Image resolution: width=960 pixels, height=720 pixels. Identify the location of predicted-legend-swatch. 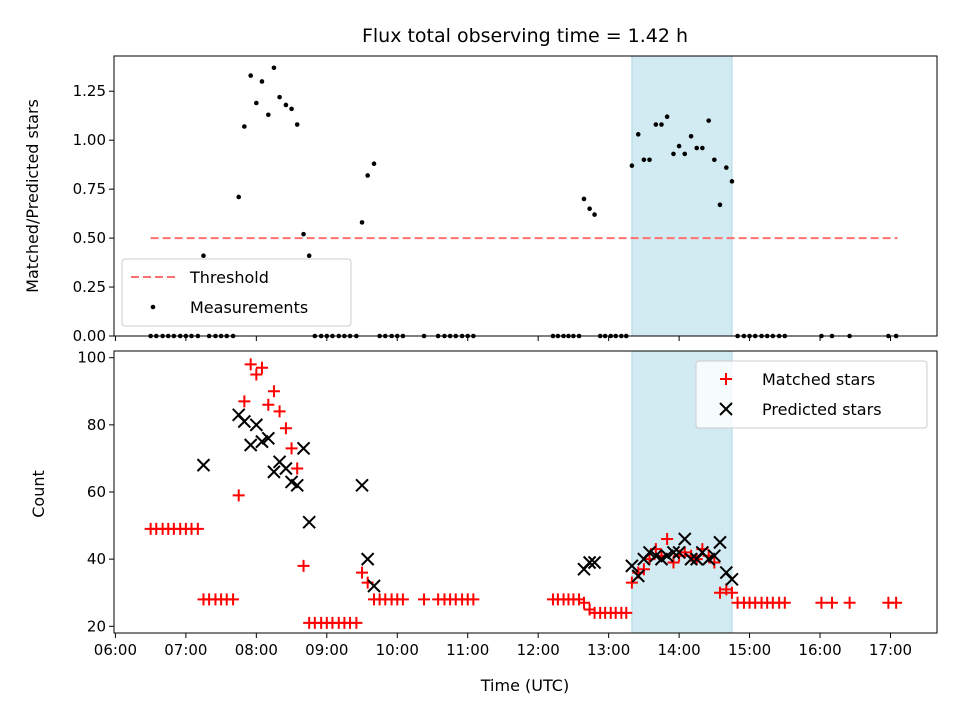
(726, 409).